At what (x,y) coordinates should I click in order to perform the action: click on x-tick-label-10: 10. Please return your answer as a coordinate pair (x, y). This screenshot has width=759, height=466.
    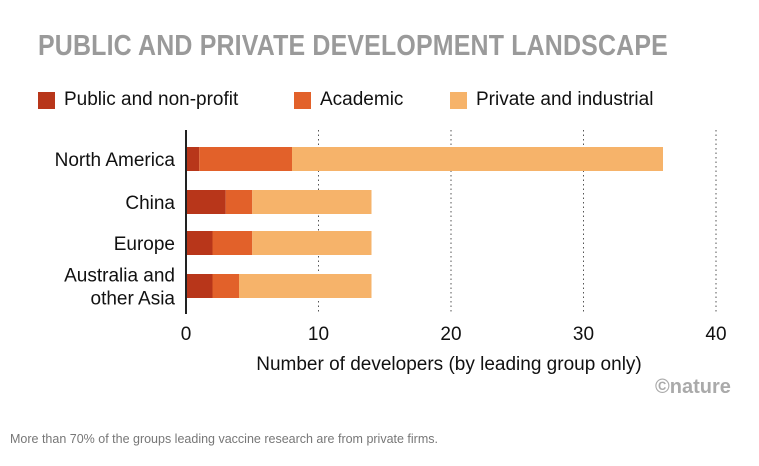
    Looking at the image, I should click on (318, 334).